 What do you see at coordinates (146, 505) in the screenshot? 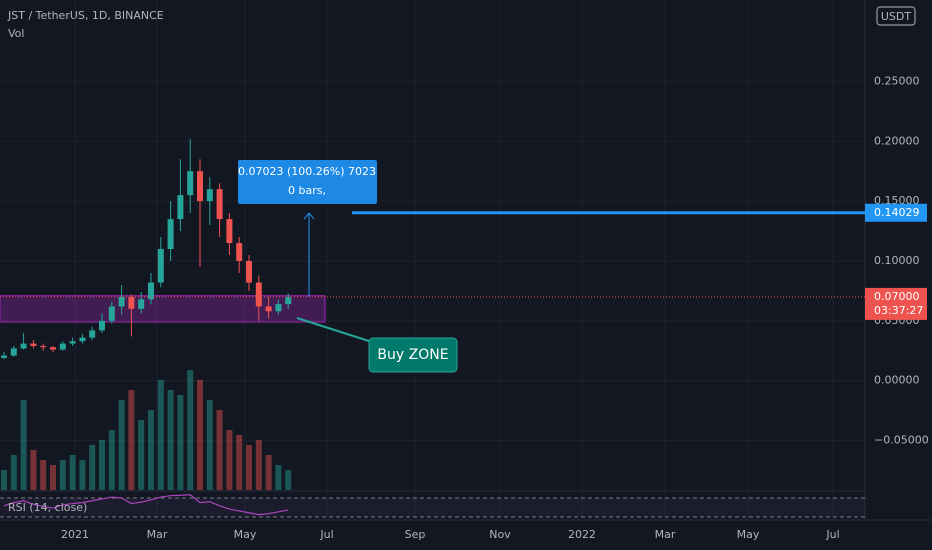
I see `rsi-line` at bounding box center [146, 505].